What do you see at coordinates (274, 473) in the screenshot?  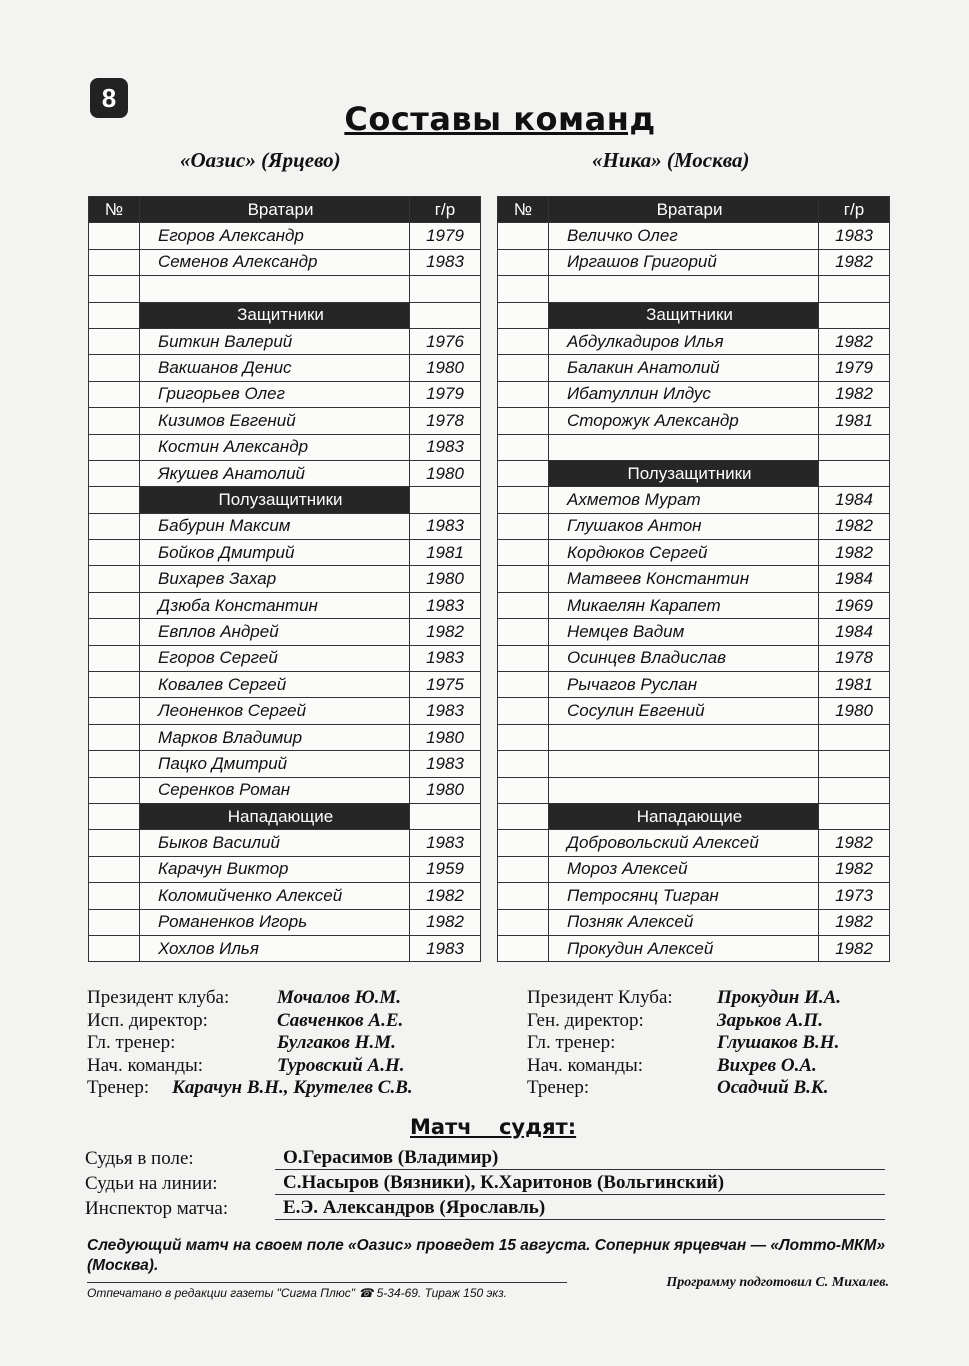 I see `player-name: Якушев Анатолий` at bounding box center [274, 473].